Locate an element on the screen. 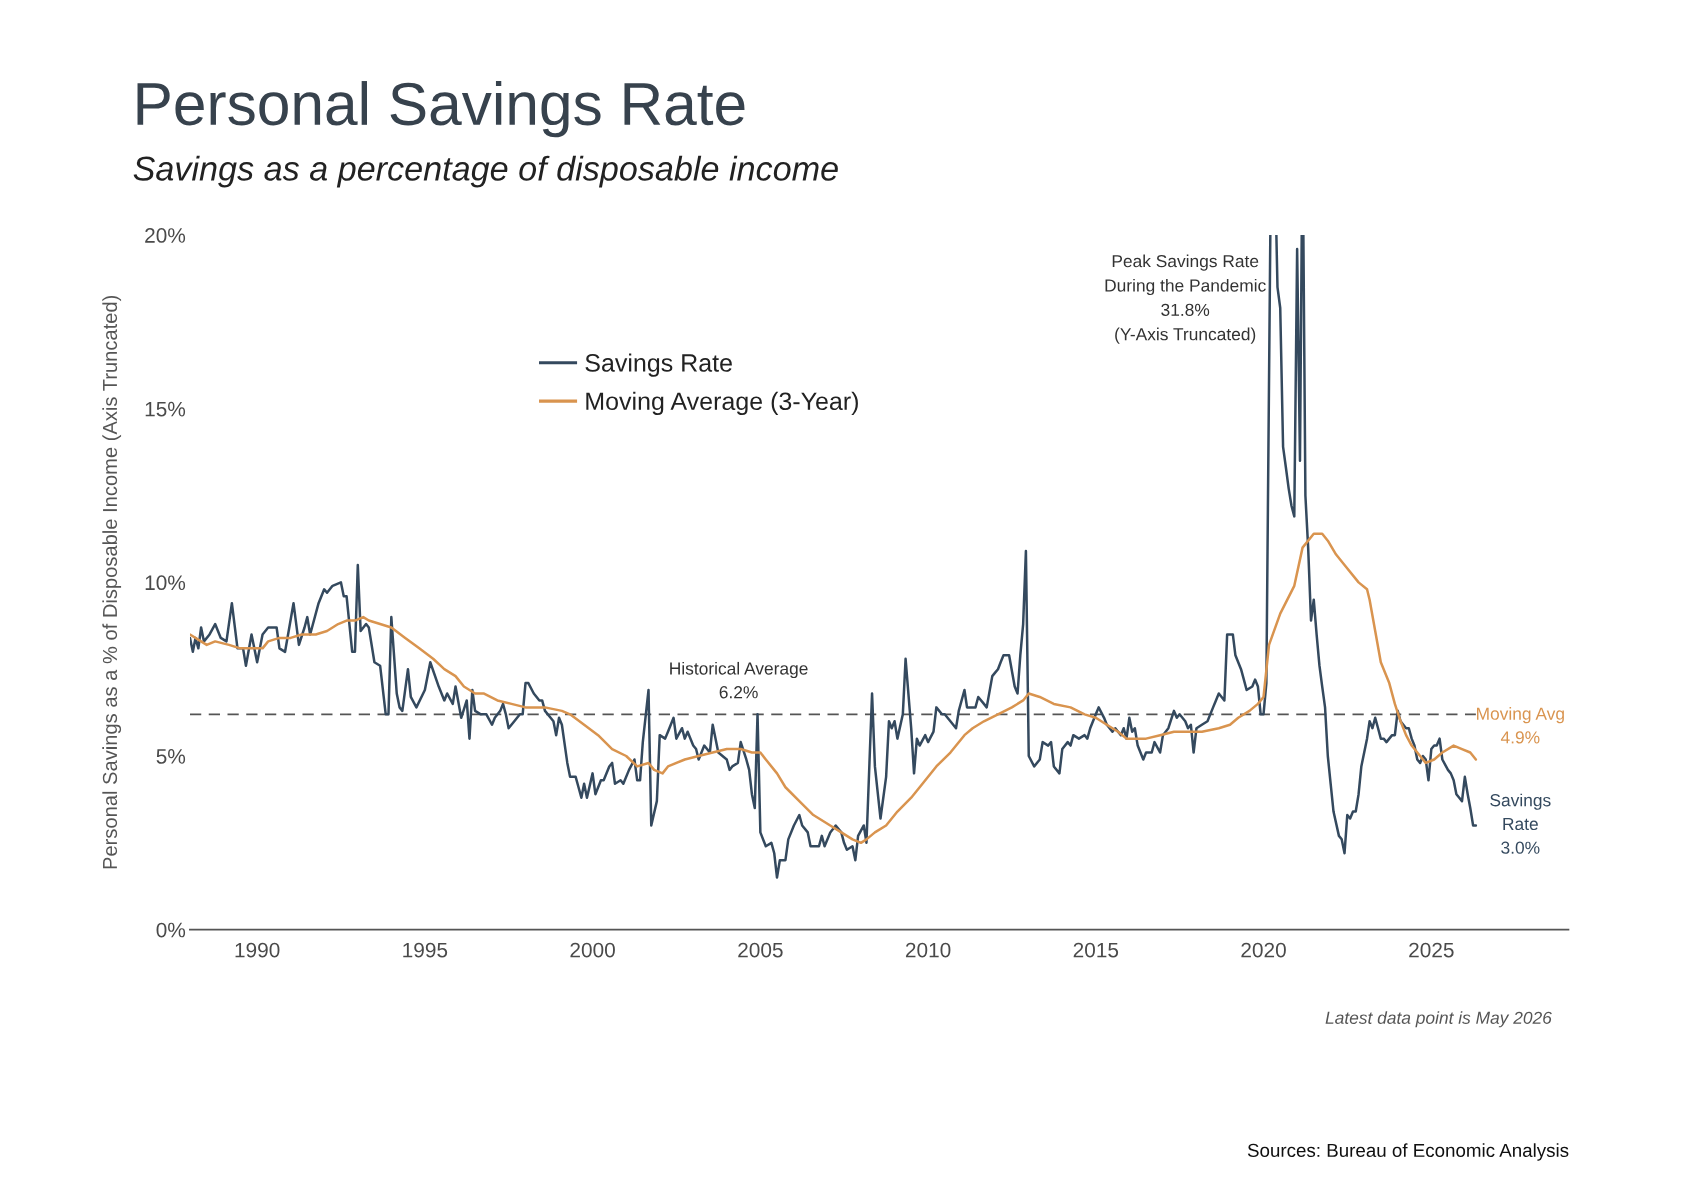 The width and height of the screenshot is (1704, 1200). x-tick-label: 2005 is located at coordinates (760, 950).